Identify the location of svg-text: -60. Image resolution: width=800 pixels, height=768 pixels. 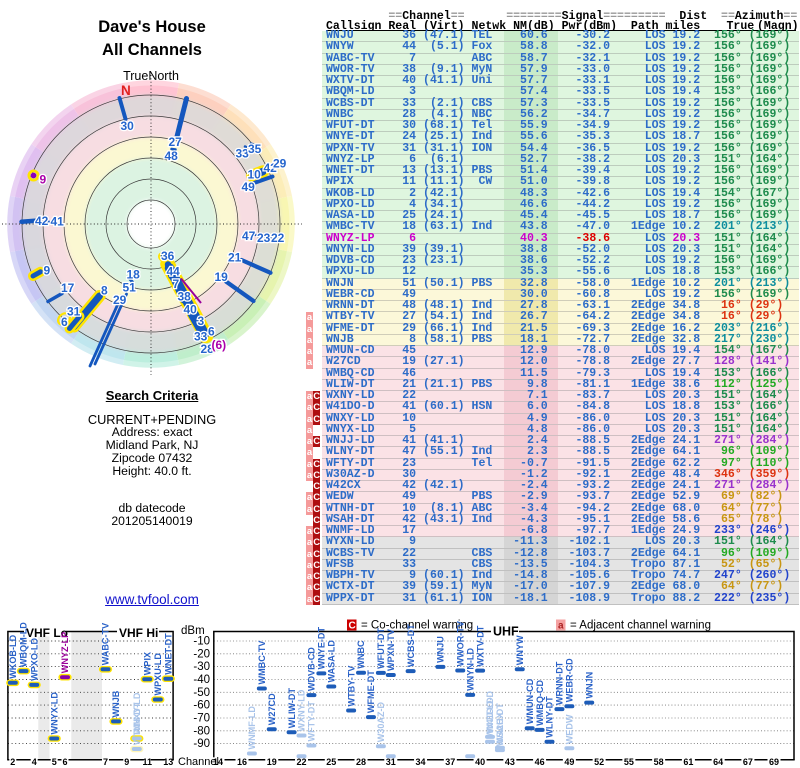
(201, 706).